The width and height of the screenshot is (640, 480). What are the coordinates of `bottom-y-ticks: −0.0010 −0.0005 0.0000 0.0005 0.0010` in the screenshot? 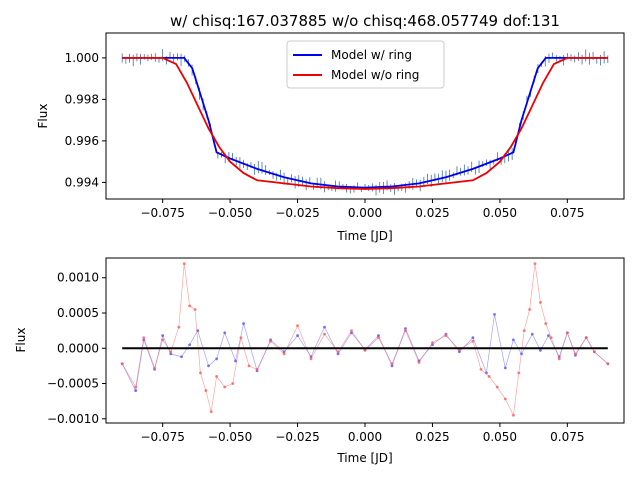 It's located at (76, 348).